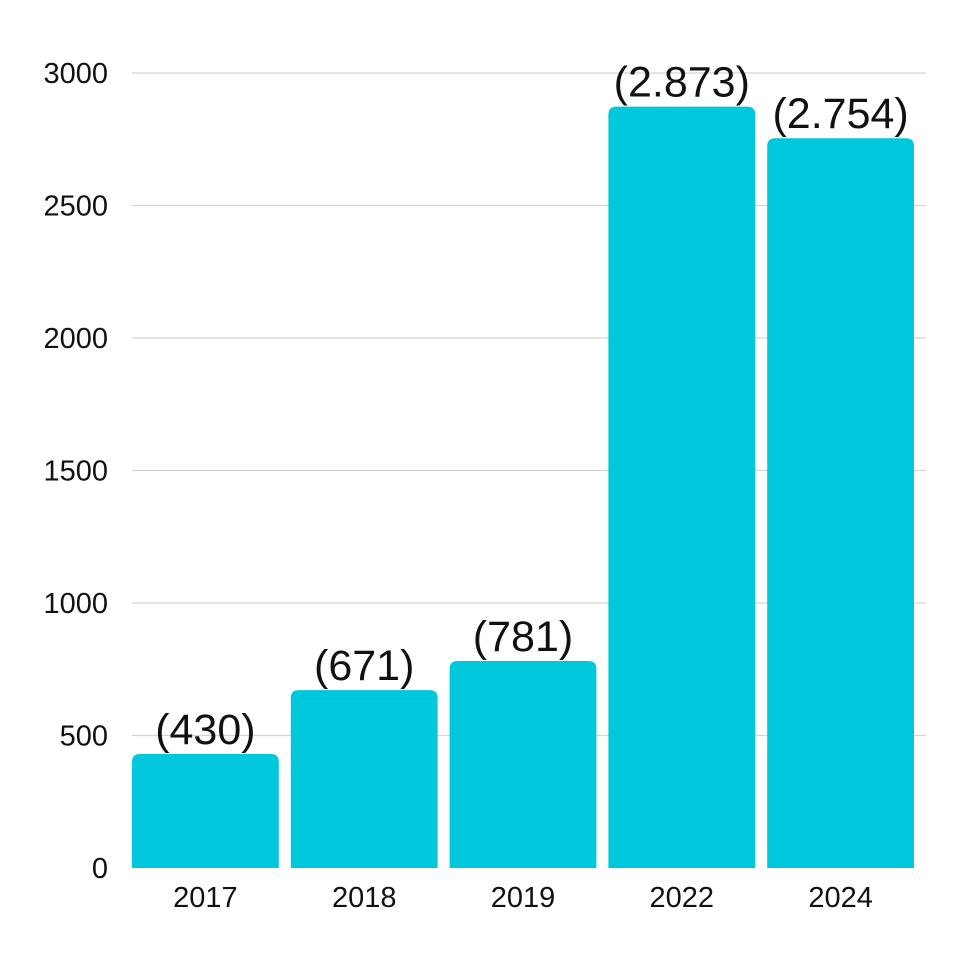 This screenshot has width=960, height=960. What do you see at coordinates (523, 637) in the screenshot?
I see `data-label-2019: (781)` at bounding box center [523, 637].